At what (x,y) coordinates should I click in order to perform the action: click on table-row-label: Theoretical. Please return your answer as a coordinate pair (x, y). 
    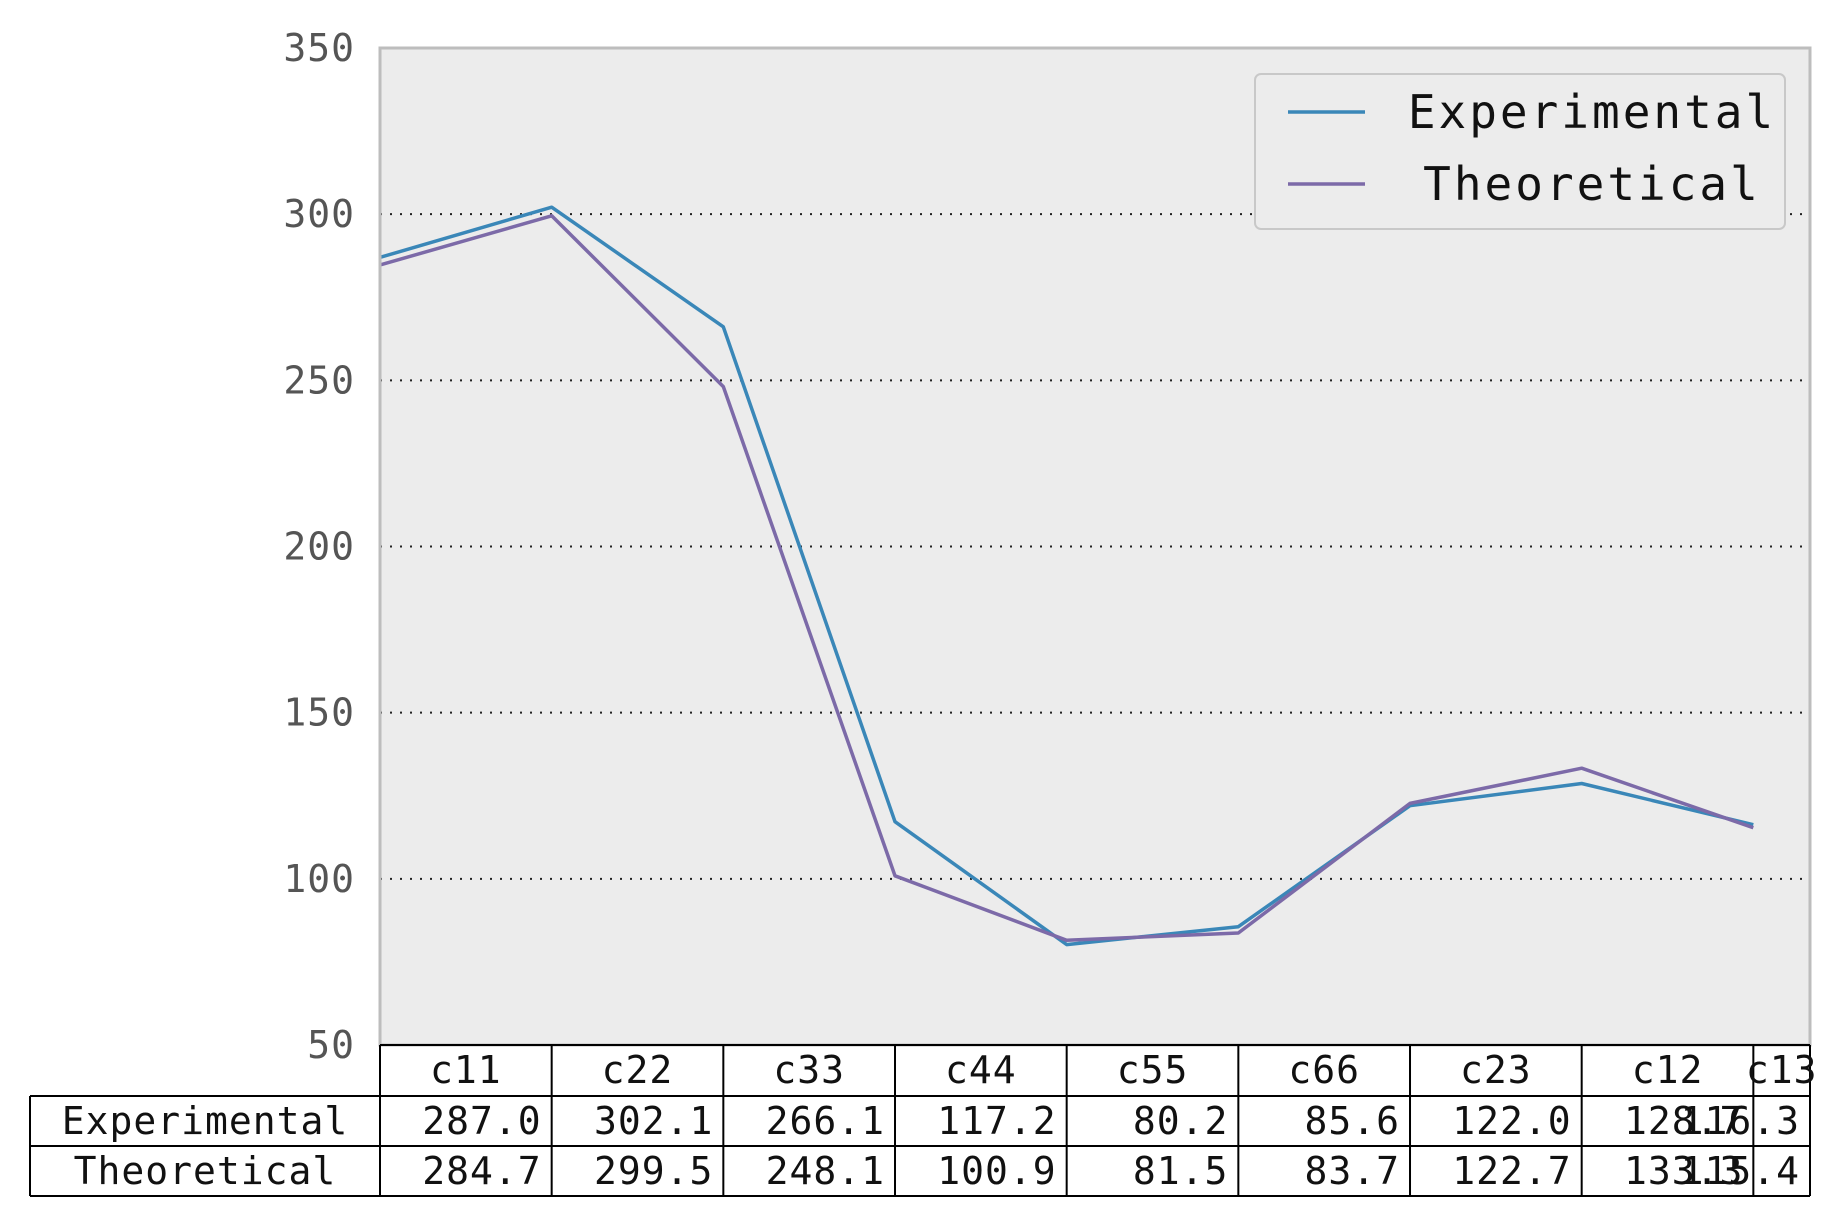
    Looking at the image, I should click on (205, 1171).